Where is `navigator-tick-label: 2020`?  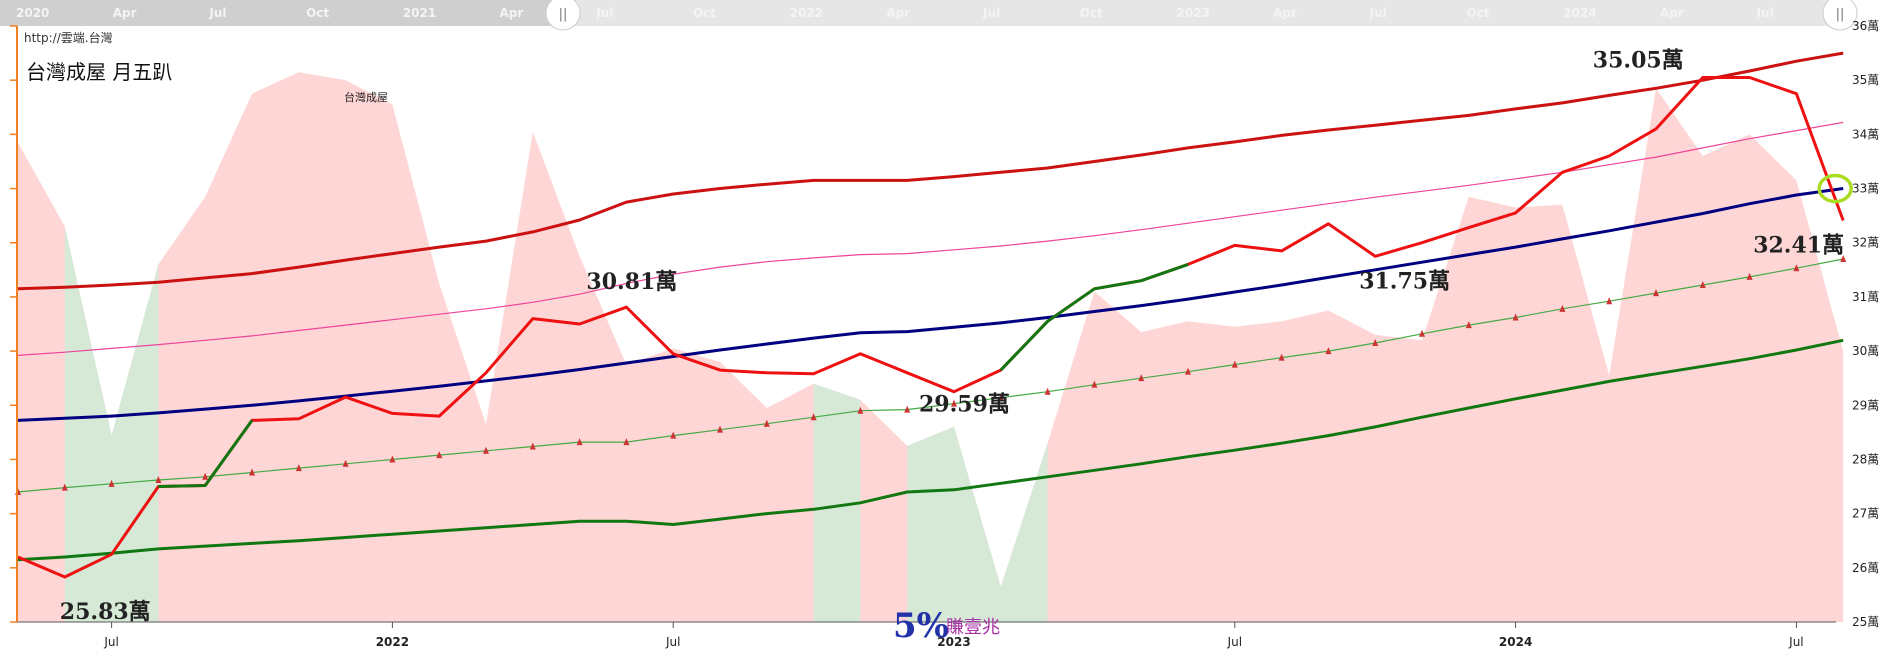 navigator-tick-label: 2020 is located at coordinates (32, 13).